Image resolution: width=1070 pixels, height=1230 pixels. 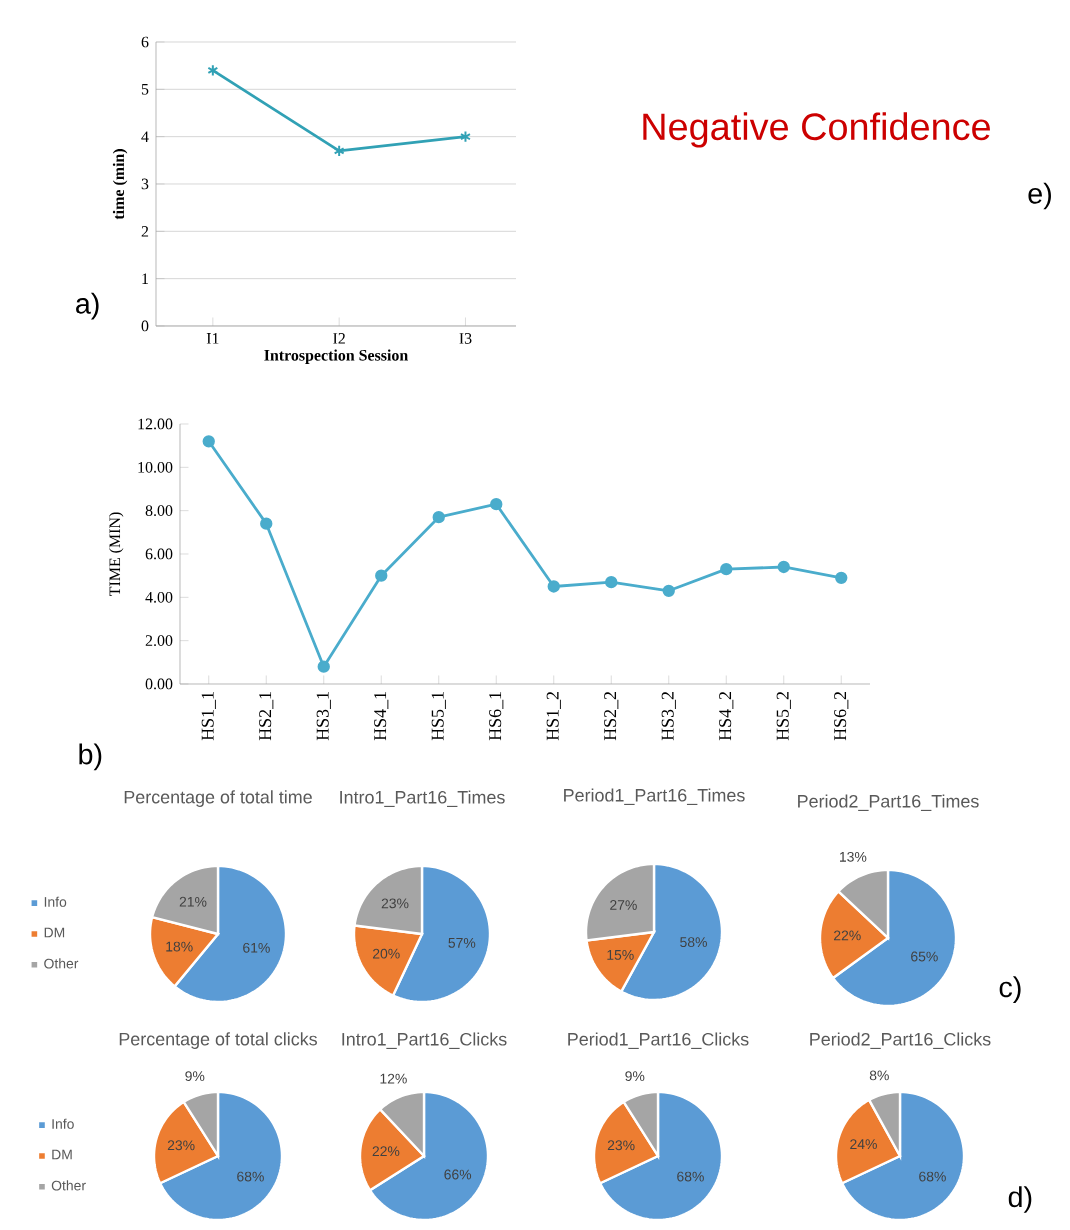 I want to click on text: e), so click(x=1039, y=196).